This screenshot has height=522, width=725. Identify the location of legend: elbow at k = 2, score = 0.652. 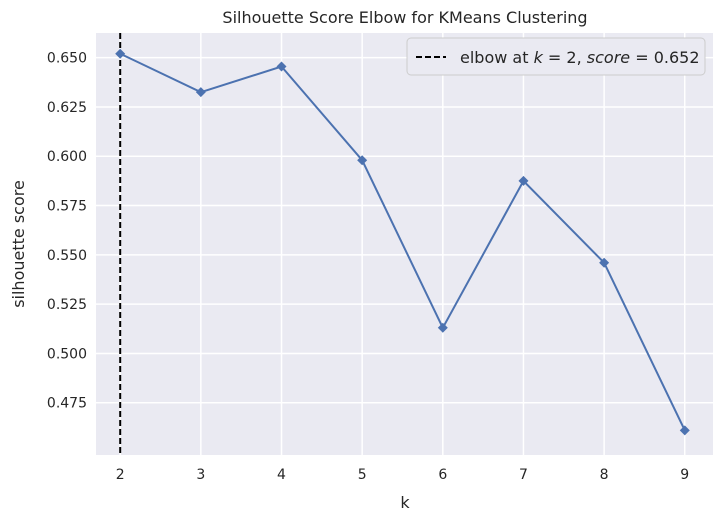
(556, 56).